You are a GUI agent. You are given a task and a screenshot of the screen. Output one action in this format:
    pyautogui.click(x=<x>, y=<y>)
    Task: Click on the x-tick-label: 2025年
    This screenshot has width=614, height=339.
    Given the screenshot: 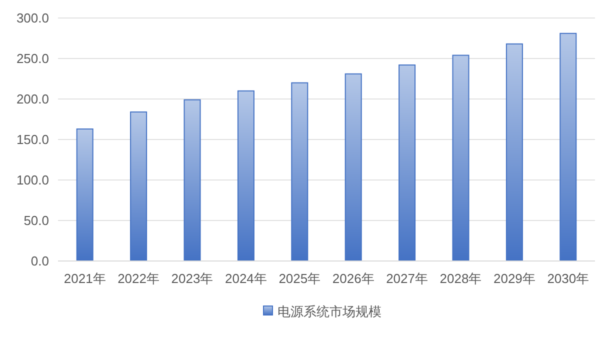 What is the action you would take?
    pyautogui.click(x=299, y=278)
    